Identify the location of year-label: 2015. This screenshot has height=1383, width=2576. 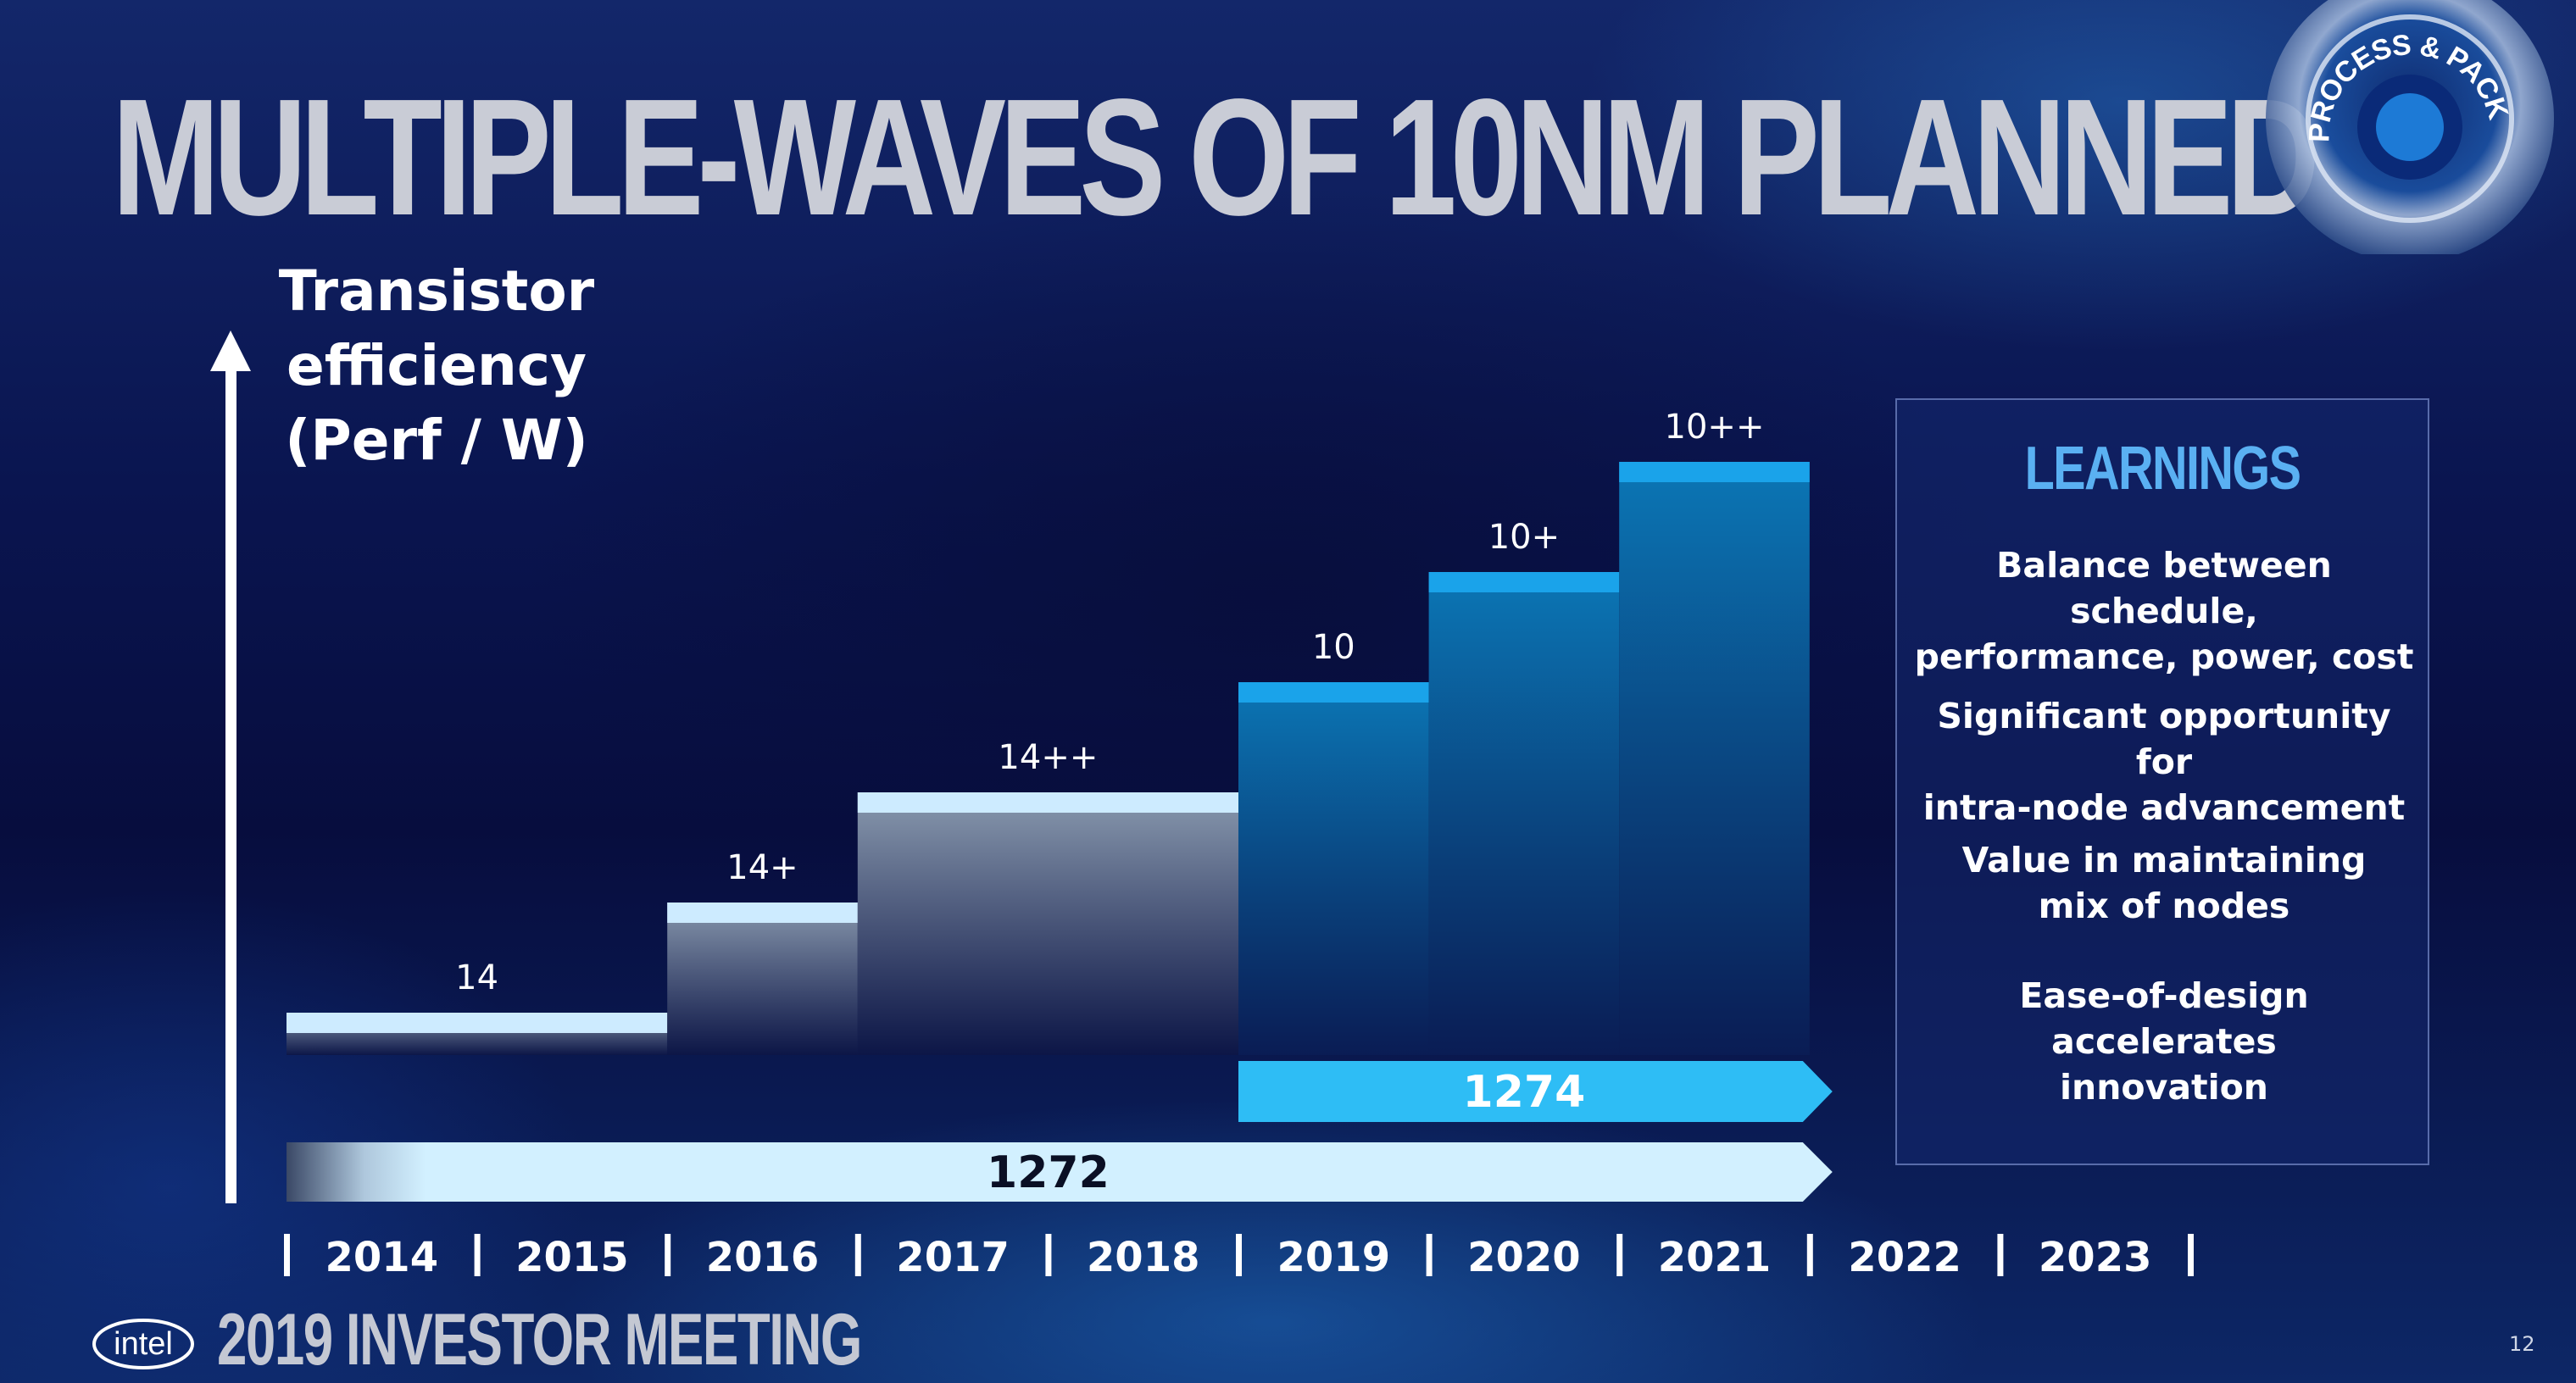
(572, 1257).